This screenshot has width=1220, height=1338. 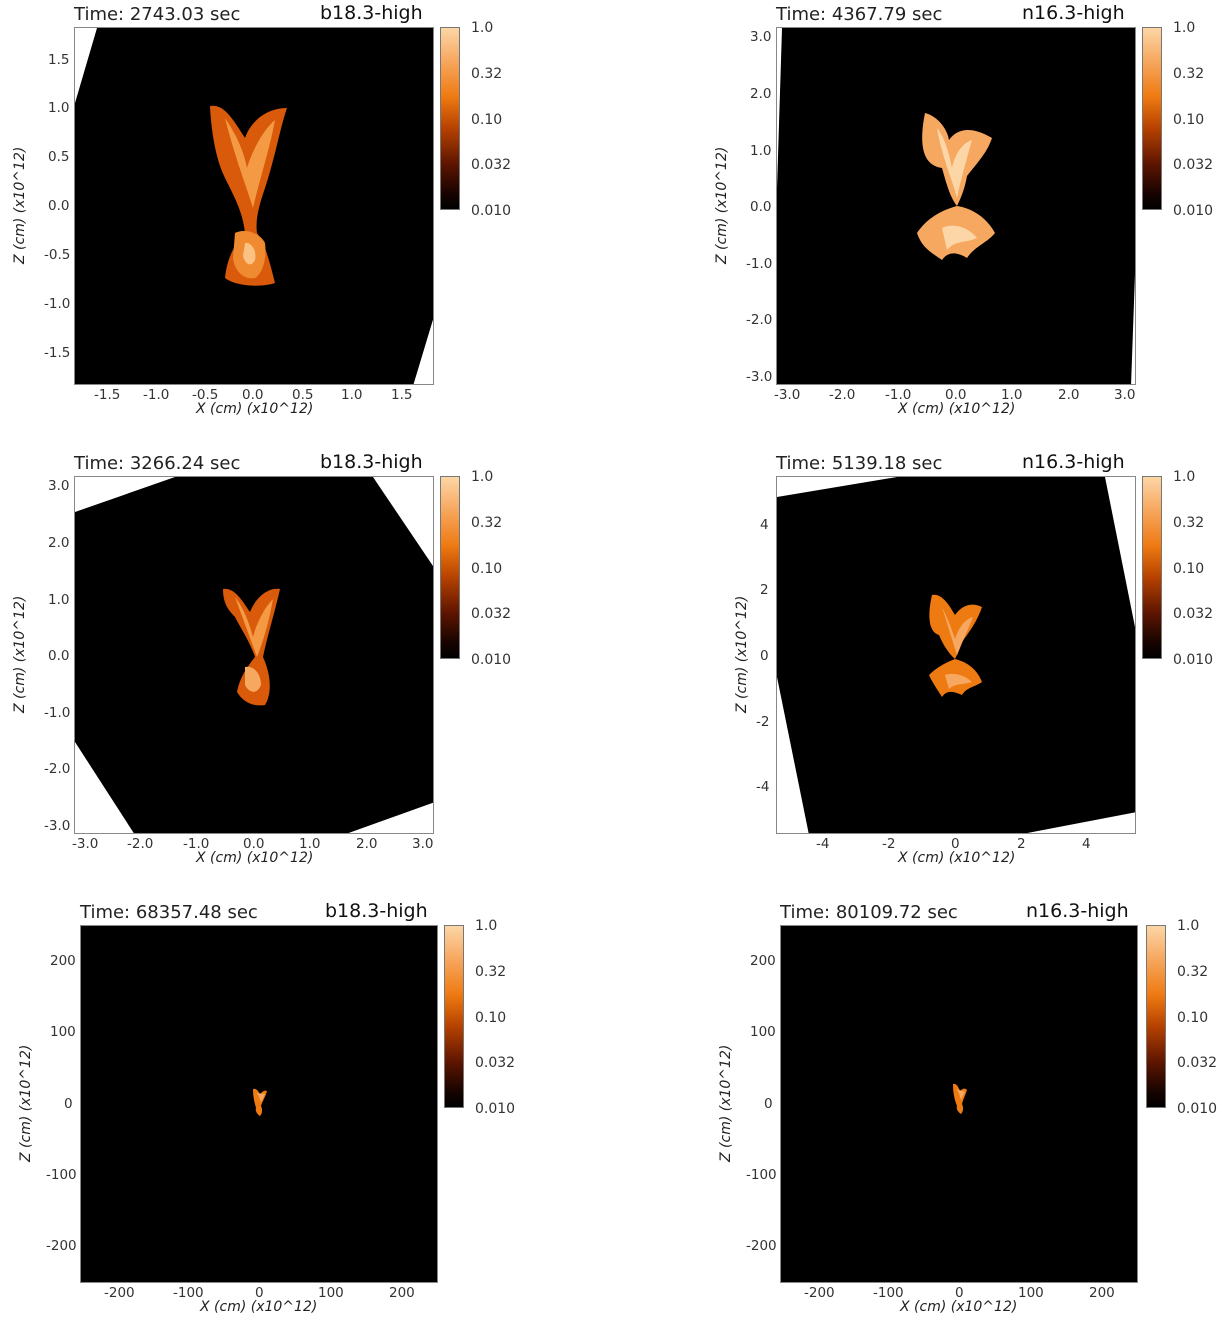 I want to click on x-tick: 3.0, so click(x=1125, y=395).